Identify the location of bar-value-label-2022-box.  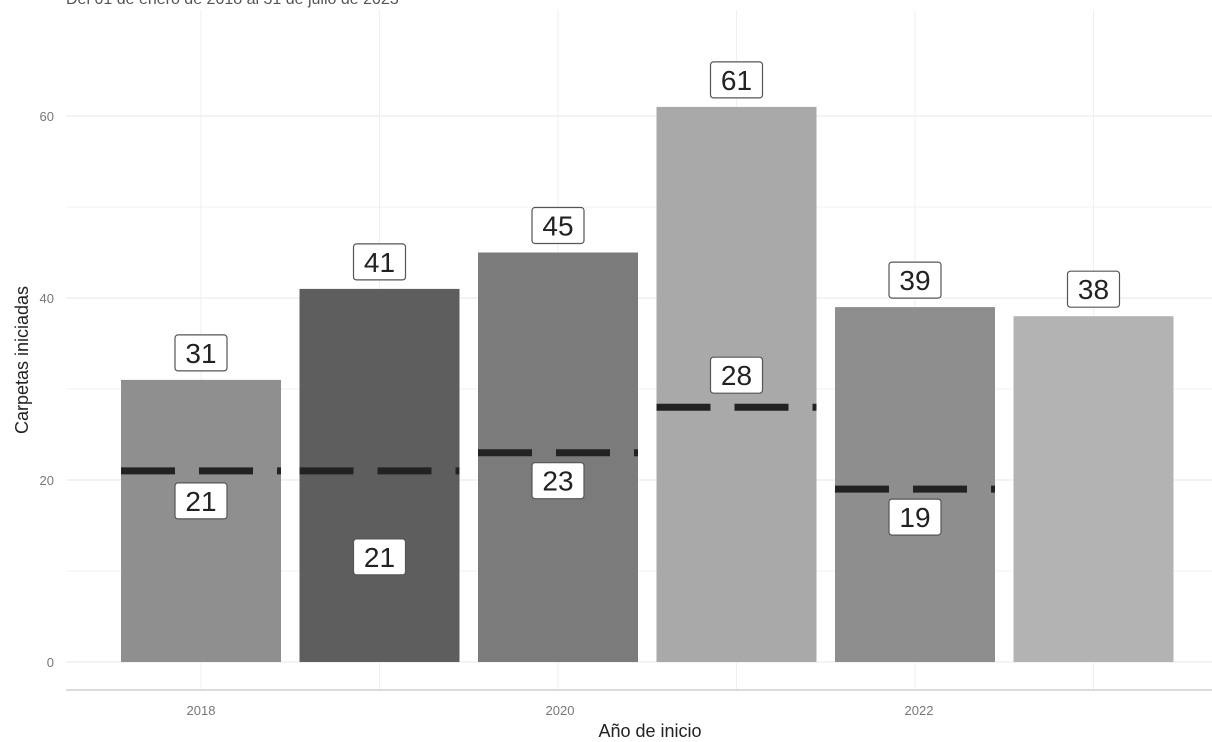
(915, 280).